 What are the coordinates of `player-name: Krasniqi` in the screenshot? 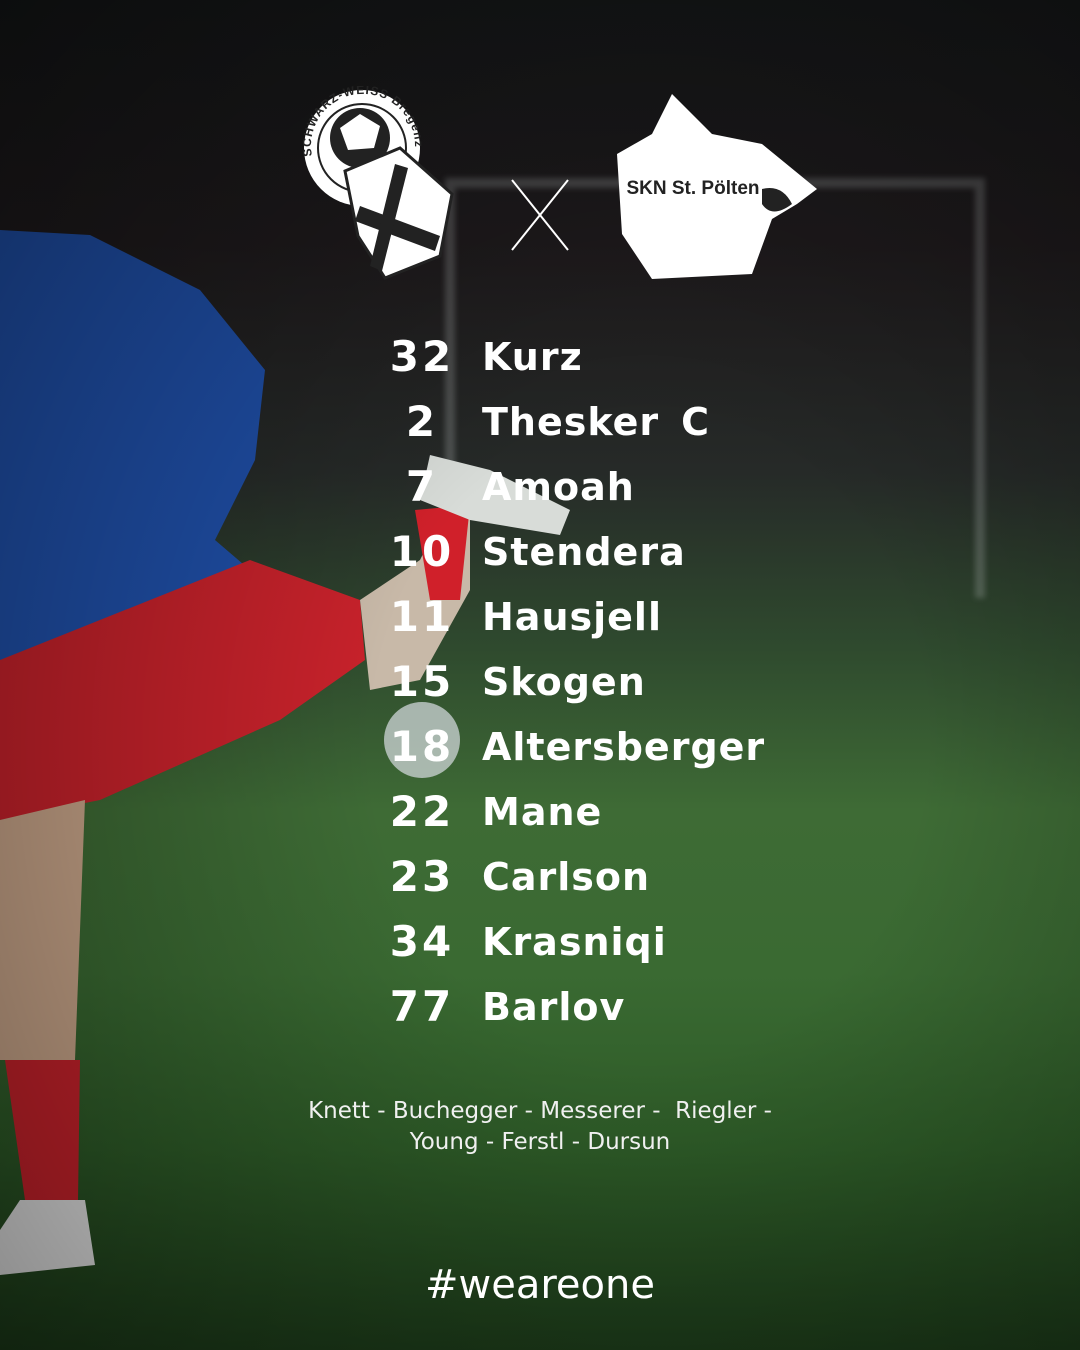 It's located at (574, 941).